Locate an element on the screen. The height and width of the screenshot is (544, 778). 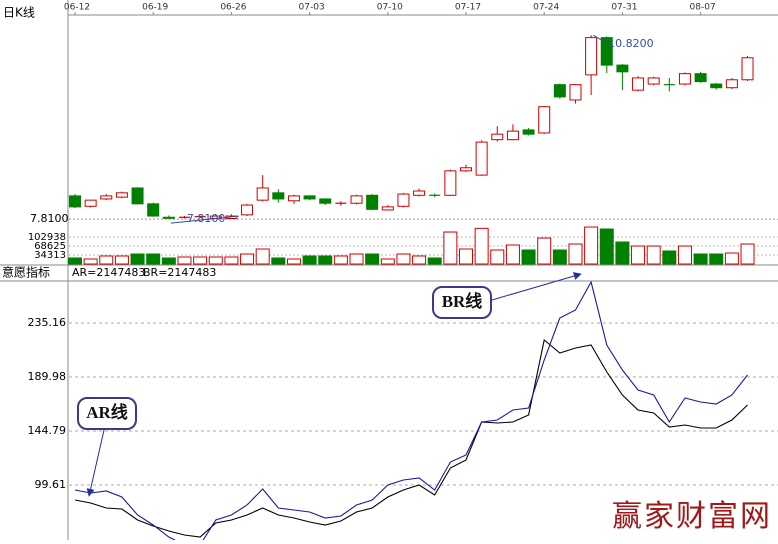
callout-label: AR线 is located at coordinates (107, 412).